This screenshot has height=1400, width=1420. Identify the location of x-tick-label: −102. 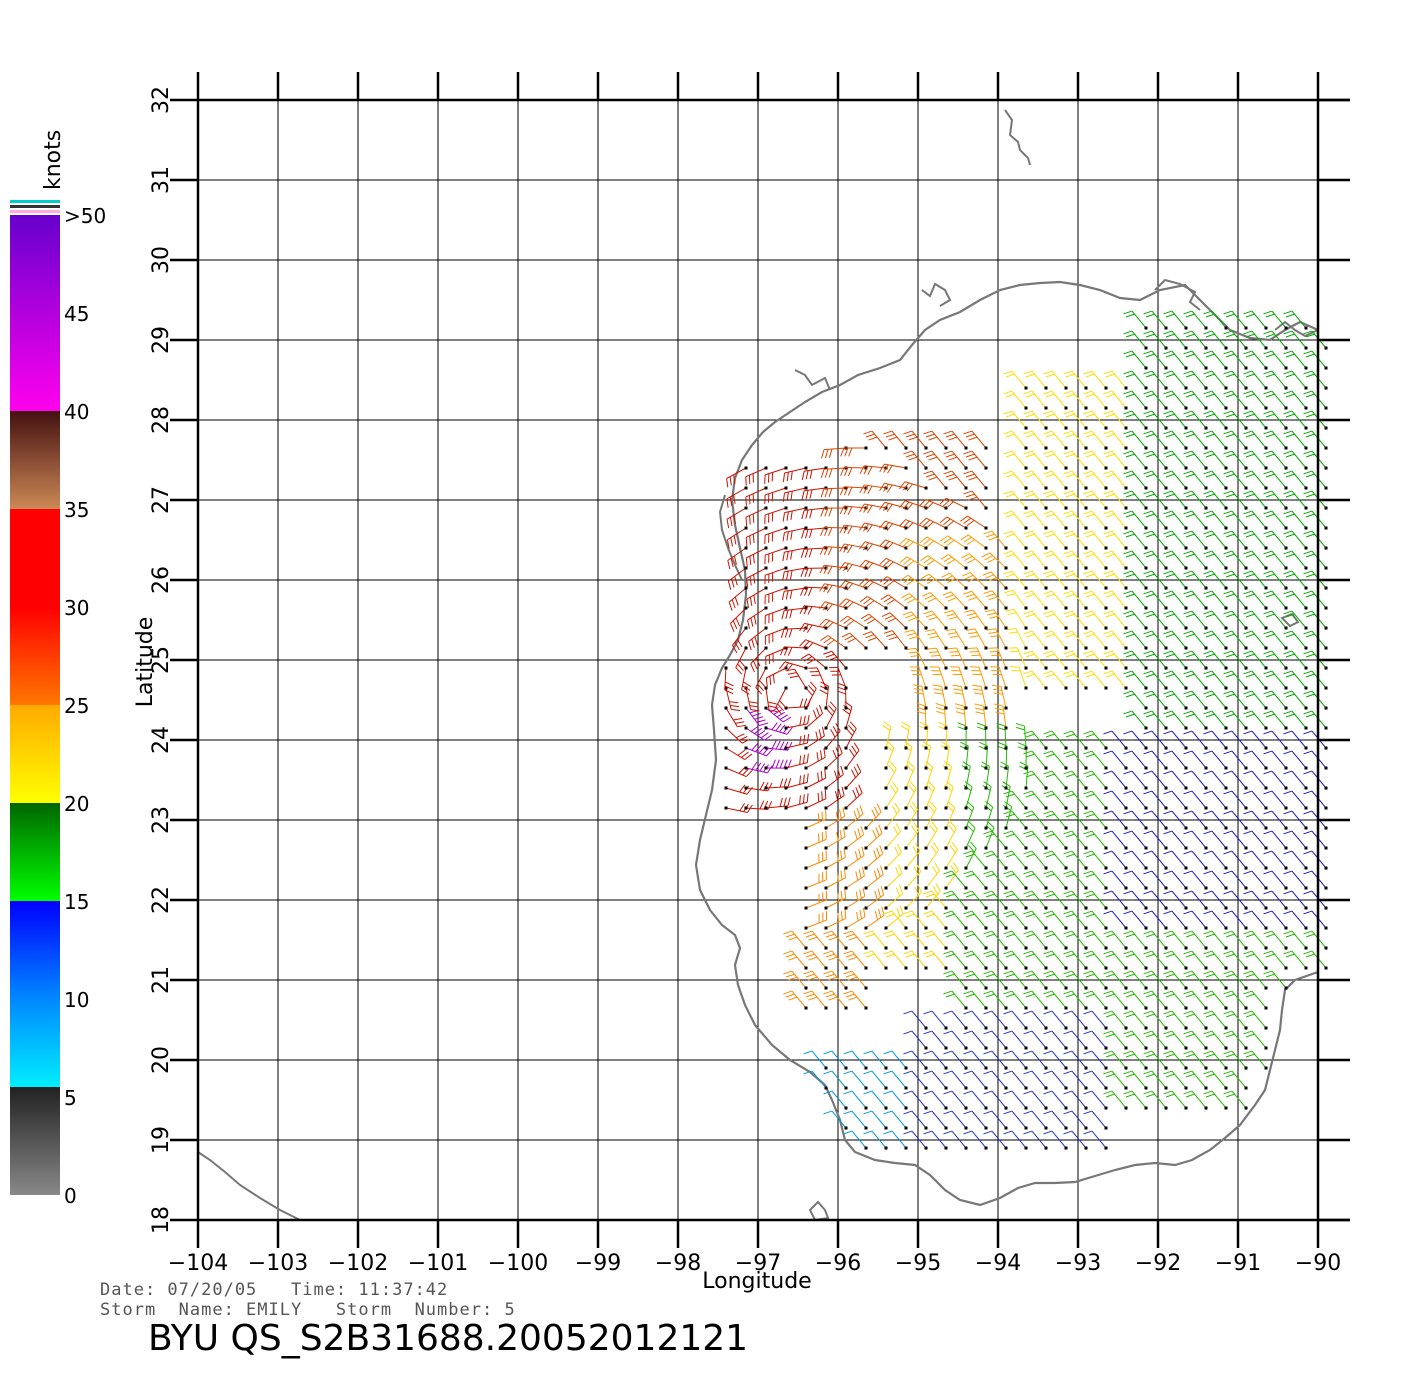
(358, 1263).